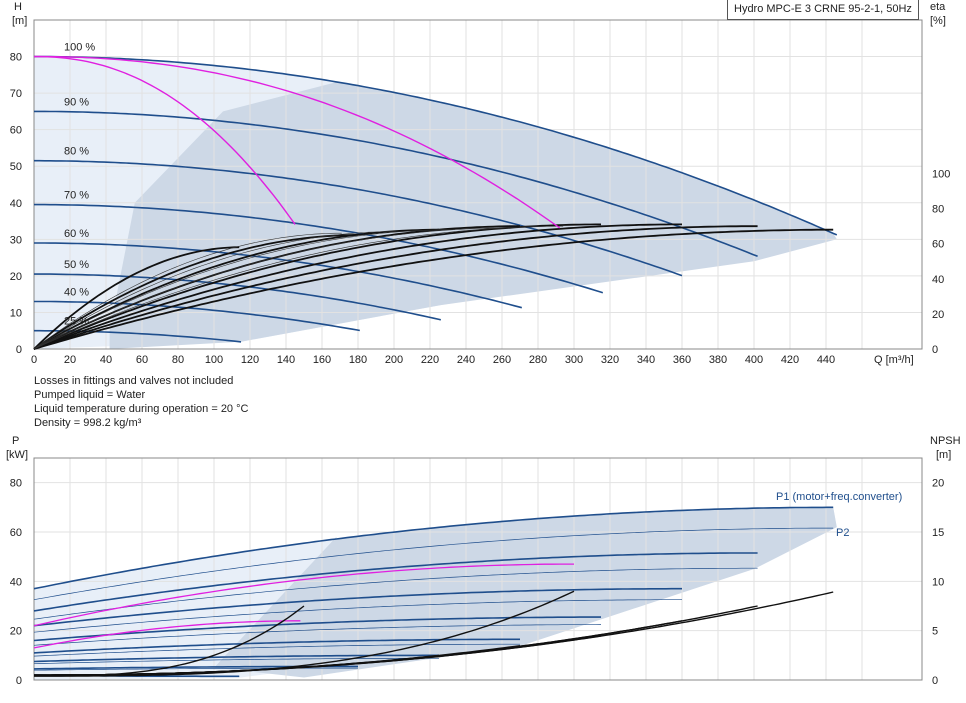 This screenshot has width=966, height=703. What do you see at coordinates (358, 360) in the screenshot?
I see `x-tick-label: 180` at bounding box center [358, 360].